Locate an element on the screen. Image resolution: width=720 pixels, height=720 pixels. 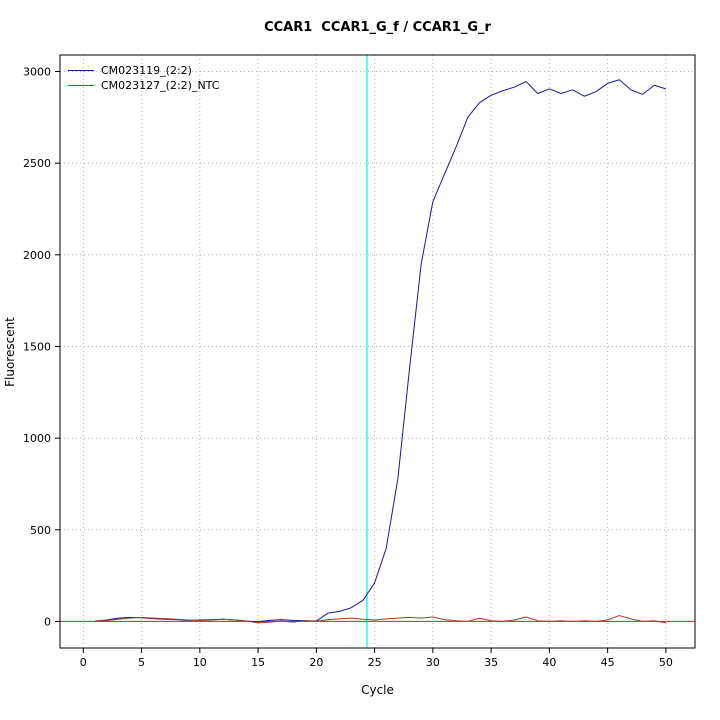
svg-text: 35 is located at coordinates (491, 662).